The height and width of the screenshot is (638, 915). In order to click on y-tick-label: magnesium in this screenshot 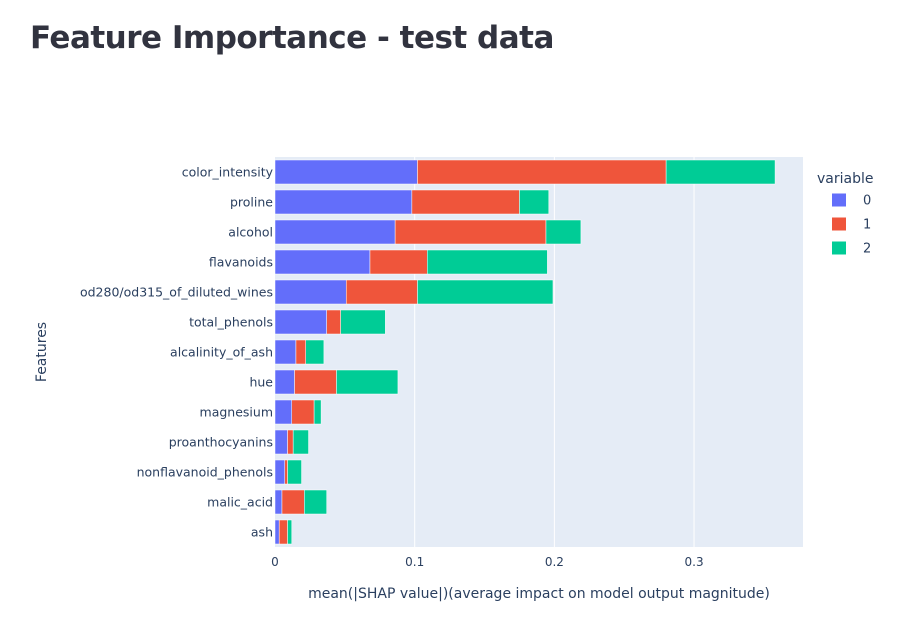, I will do `click(236, 412)`.